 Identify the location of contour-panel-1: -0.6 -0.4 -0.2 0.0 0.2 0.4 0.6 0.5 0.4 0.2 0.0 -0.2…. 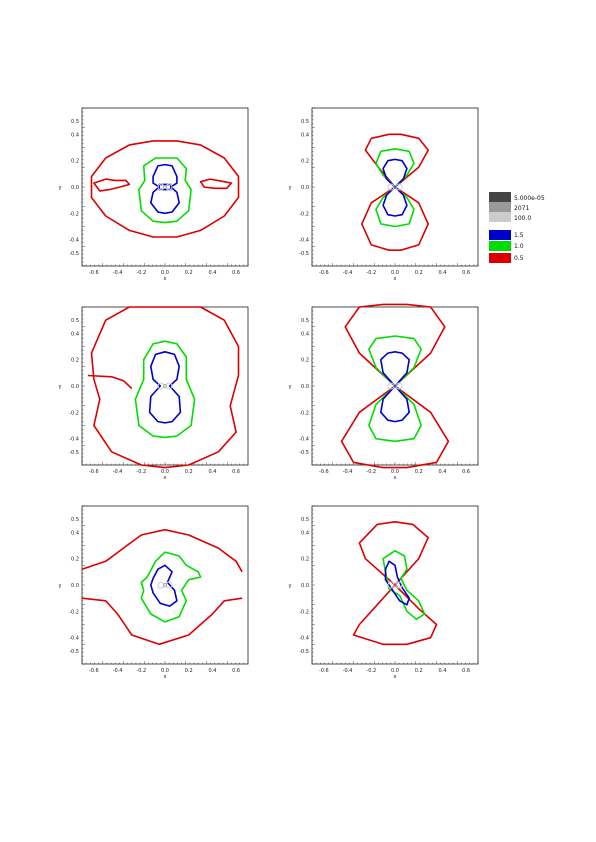
(154, 194).